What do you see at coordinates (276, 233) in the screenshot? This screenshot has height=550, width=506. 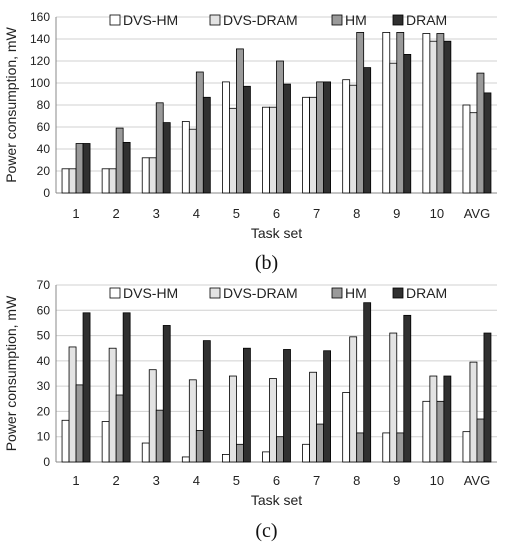 I see `x-axis-label: Task set` at bounding box center [276, 233].